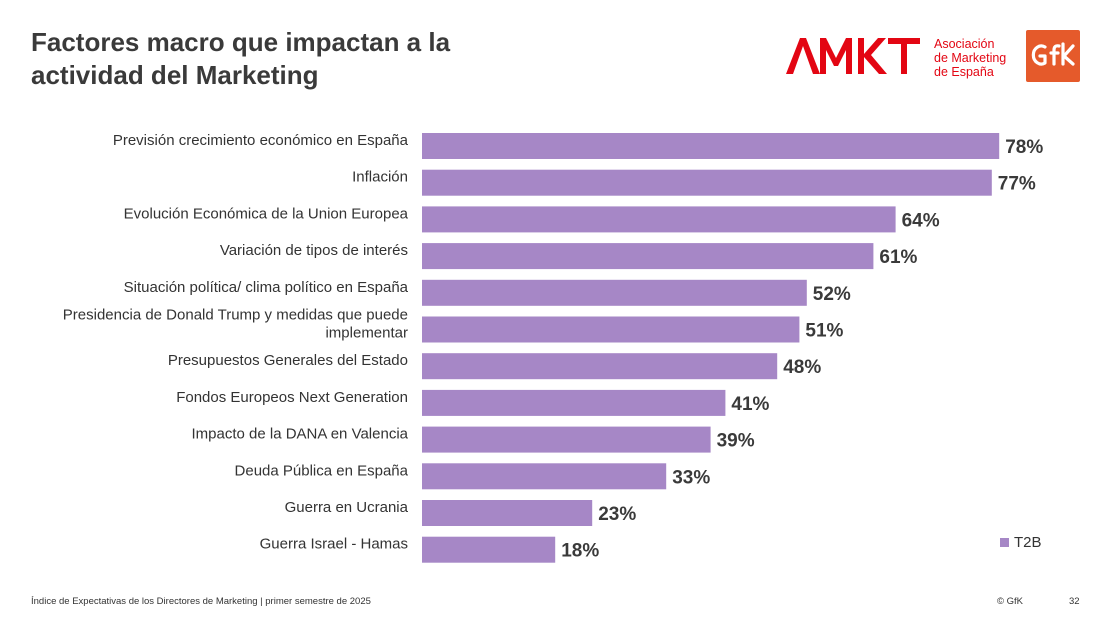 The width and height of the screenshot is (1110, 624). What do you see at coordinates (322, 470) in the screenshot?
I see `category-label: Deuda Pública en España` at bounding box center [322, 470].